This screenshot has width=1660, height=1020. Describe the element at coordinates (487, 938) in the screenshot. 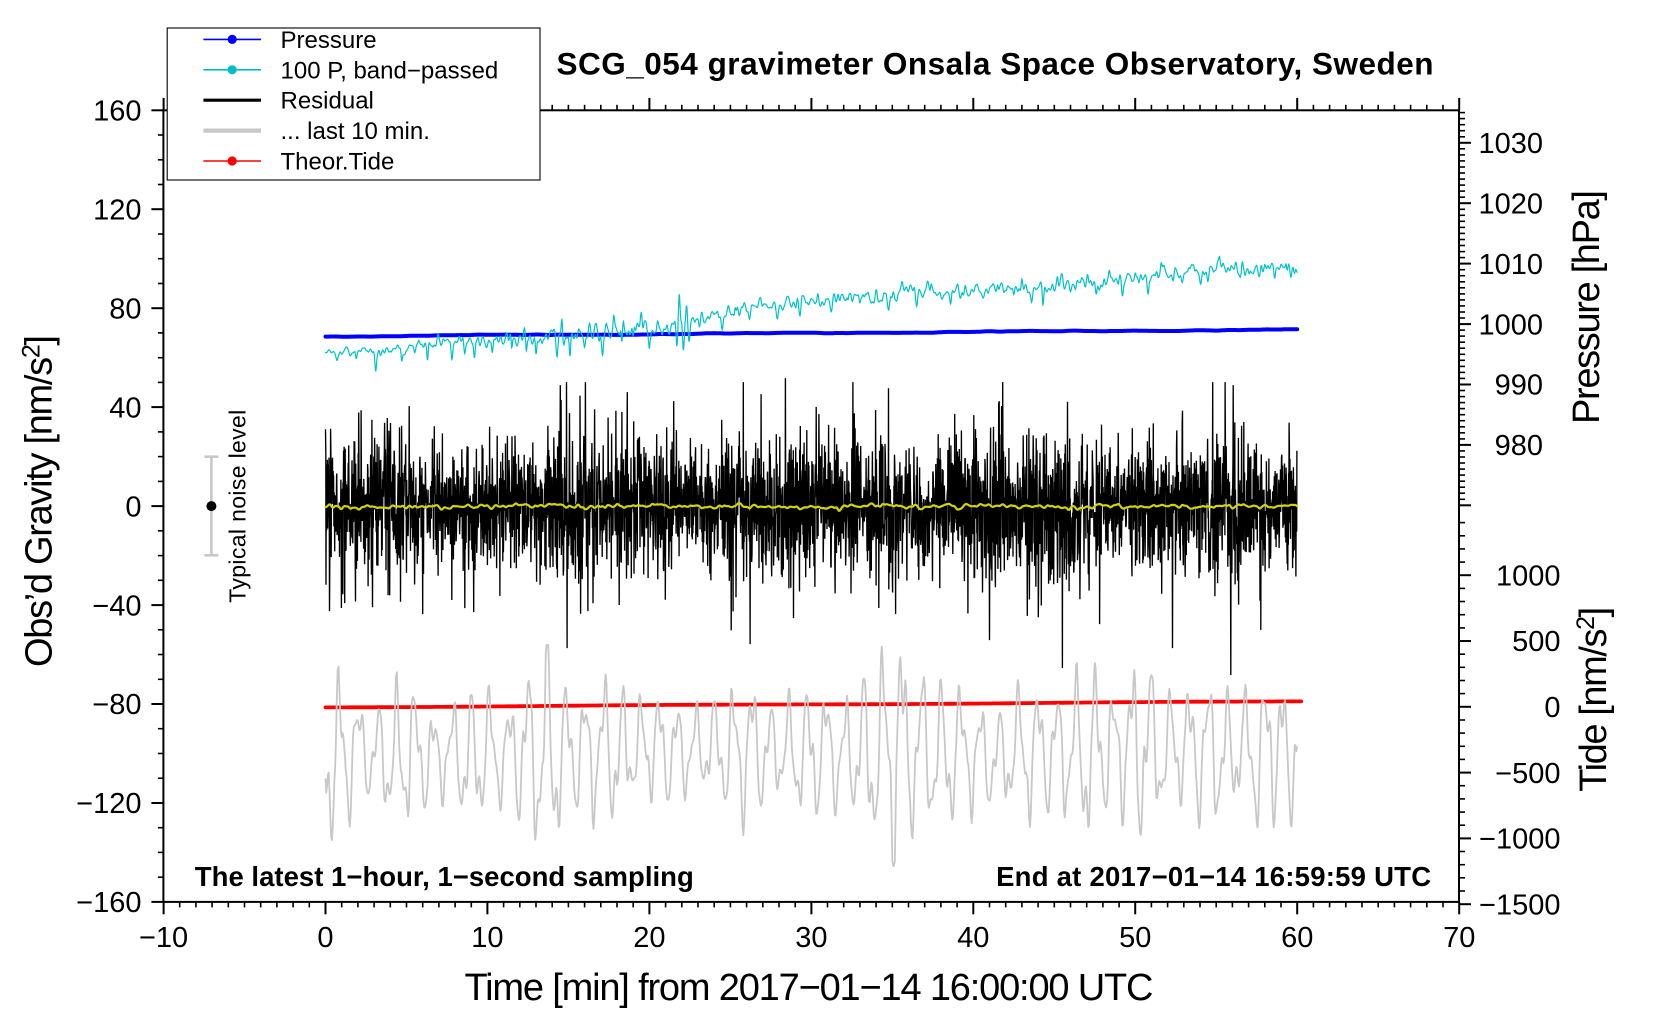

I see `svg-text: 10` at that location.